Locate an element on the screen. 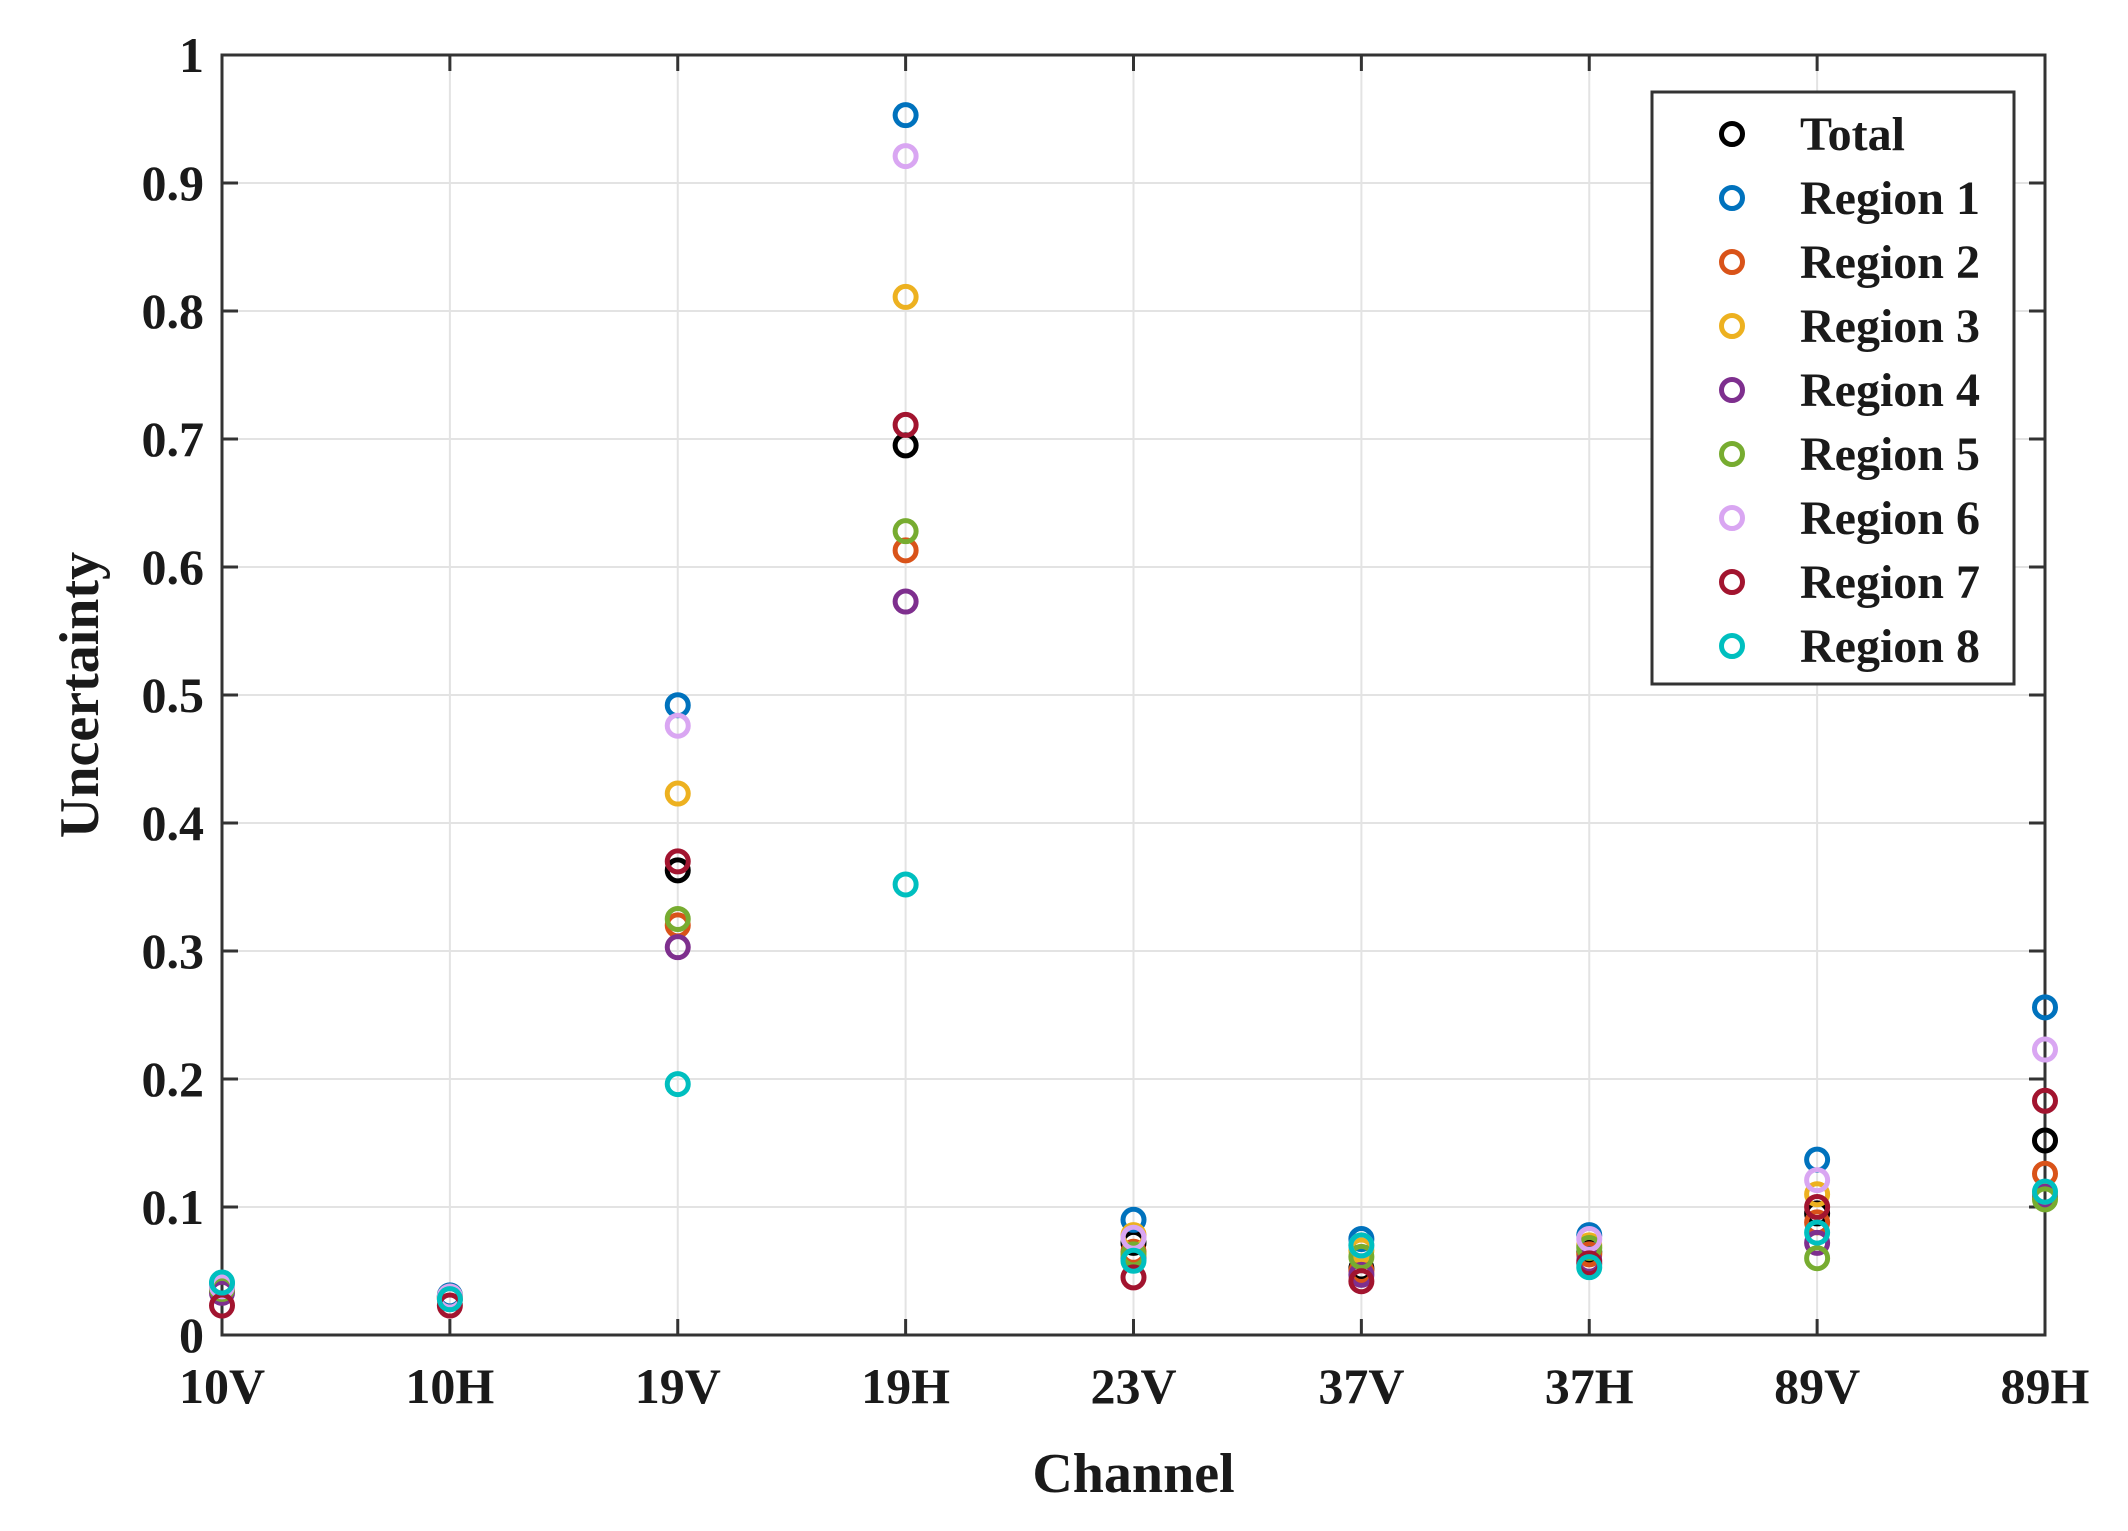 The height and width of the screenshot is (1531, 2128). y-tick-labels: 0 0.1 0.2 0.3 0.4 0.5 0.6 0.7 0.8 0.9 1 is located at coordinates (173, 695).